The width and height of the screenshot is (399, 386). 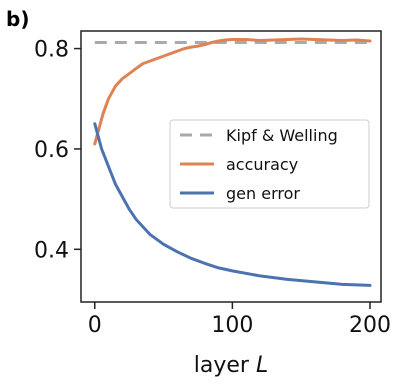 What do you see at coordinates (263, 193) in the screenshot?
I see `legend-label-gen-error: gen error` at bounding box center [263, 193].